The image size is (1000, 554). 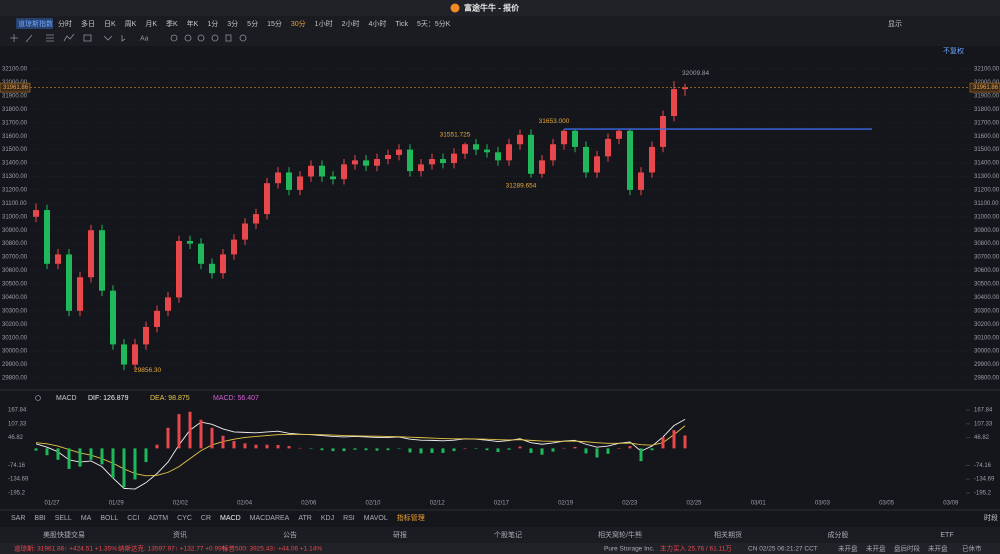 What do you see at coordinates (324, 23) in the screenshot?
I see `period-tab: 1小时` at bounding box center [324, 23].